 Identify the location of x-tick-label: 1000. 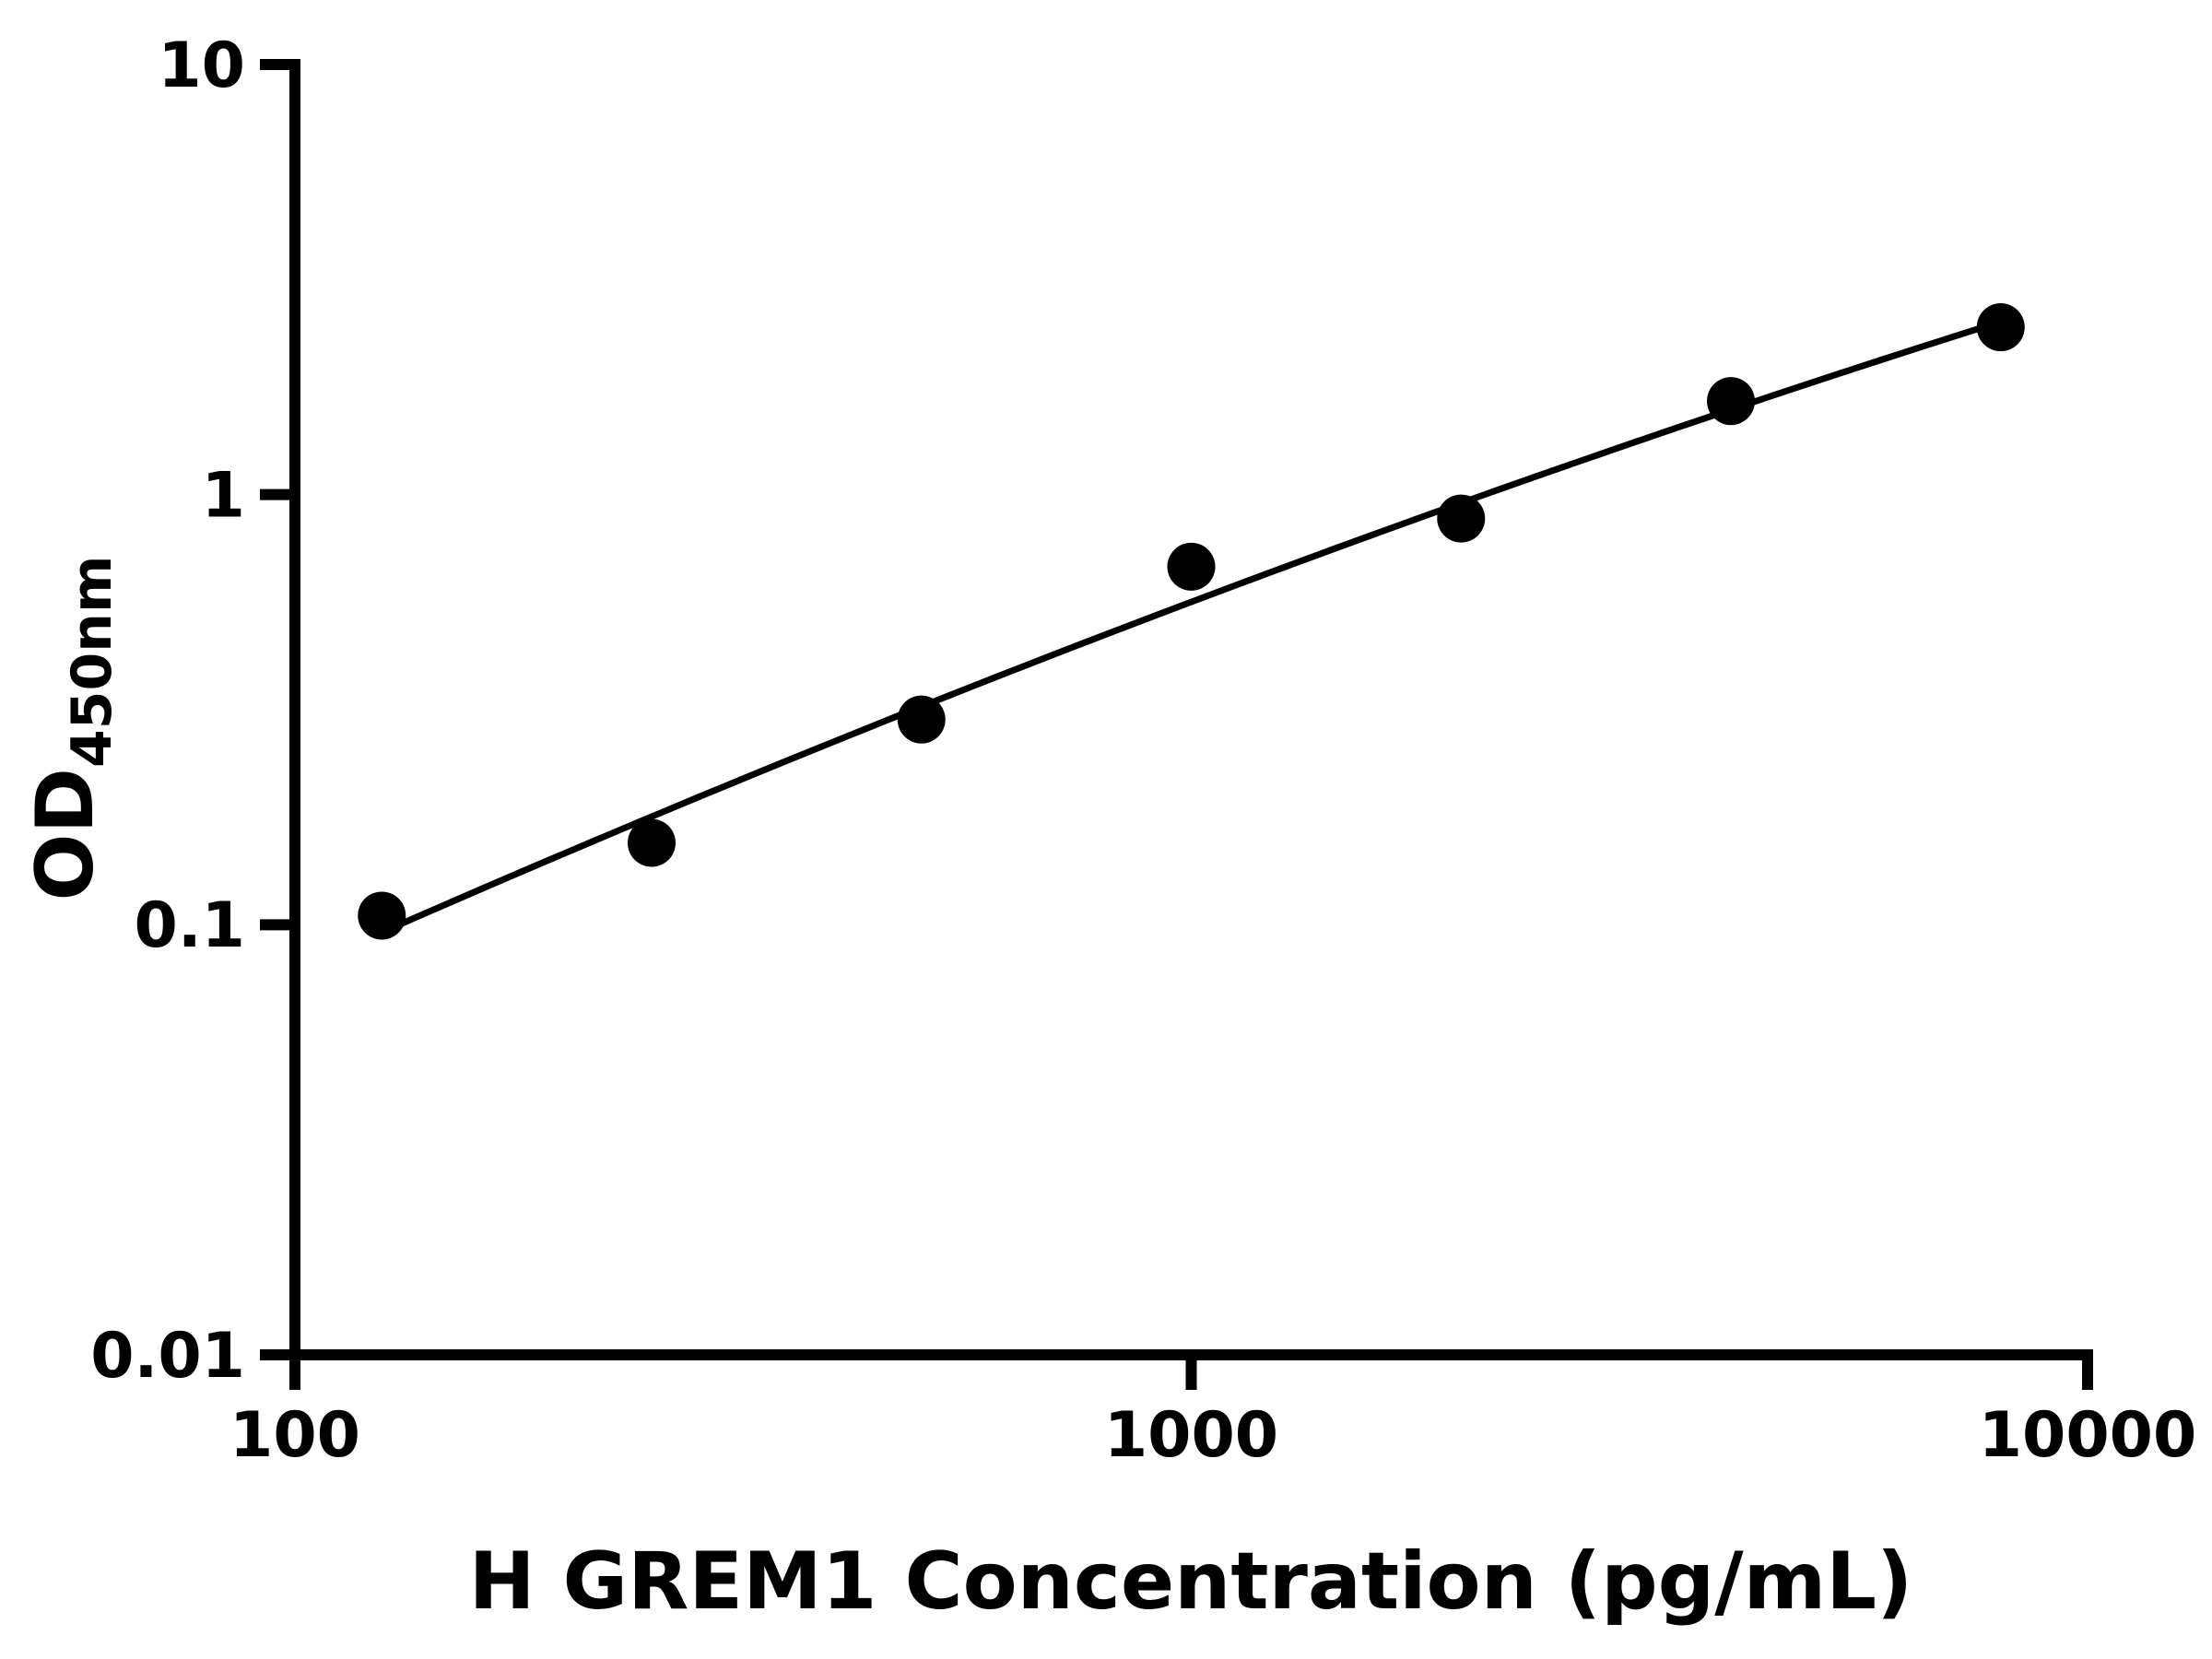
(1191, 1435).